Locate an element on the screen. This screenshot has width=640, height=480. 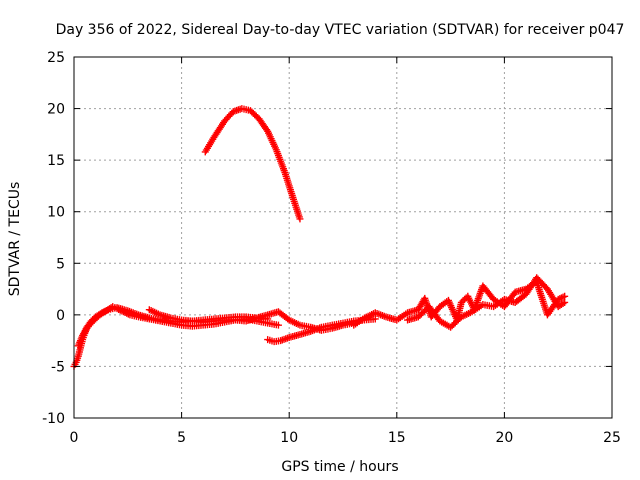
x-axis-label: GPS time / hours is located at coordinates (339, 467).